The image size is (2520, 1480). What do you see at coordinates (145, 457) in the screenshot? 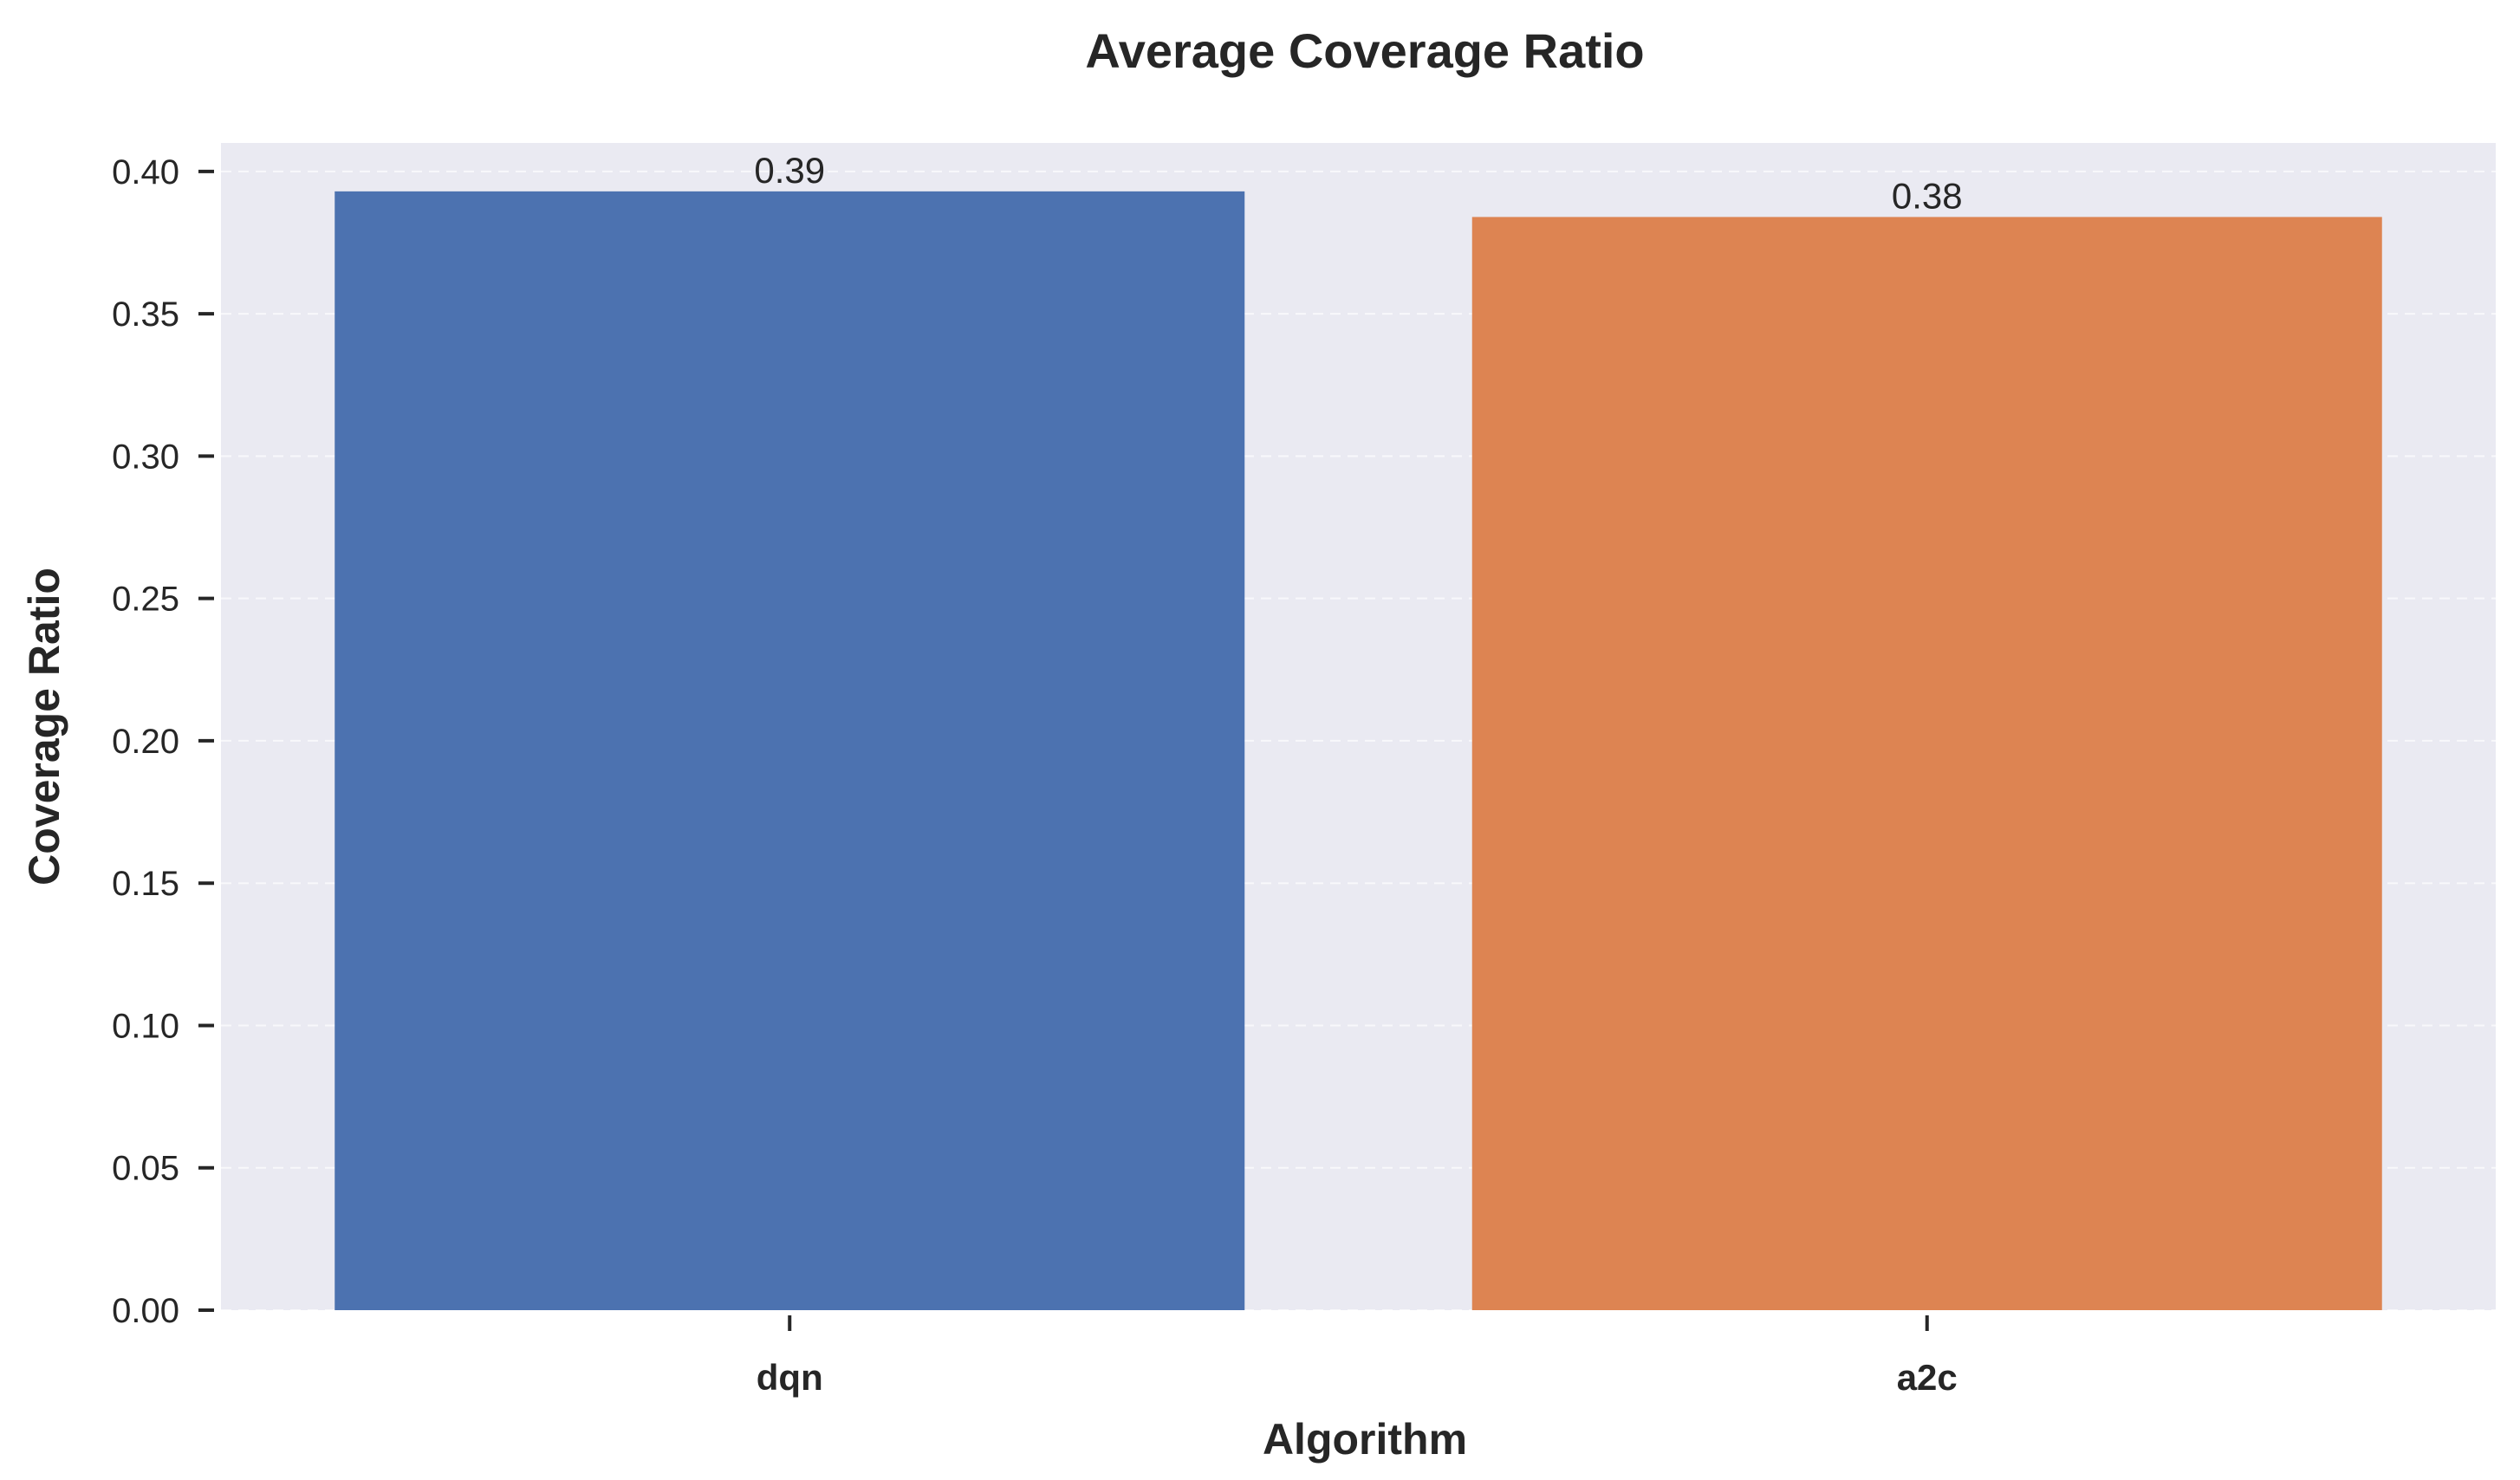
I see `y-tick-label: 0.30` at bounding box center [145, 457].